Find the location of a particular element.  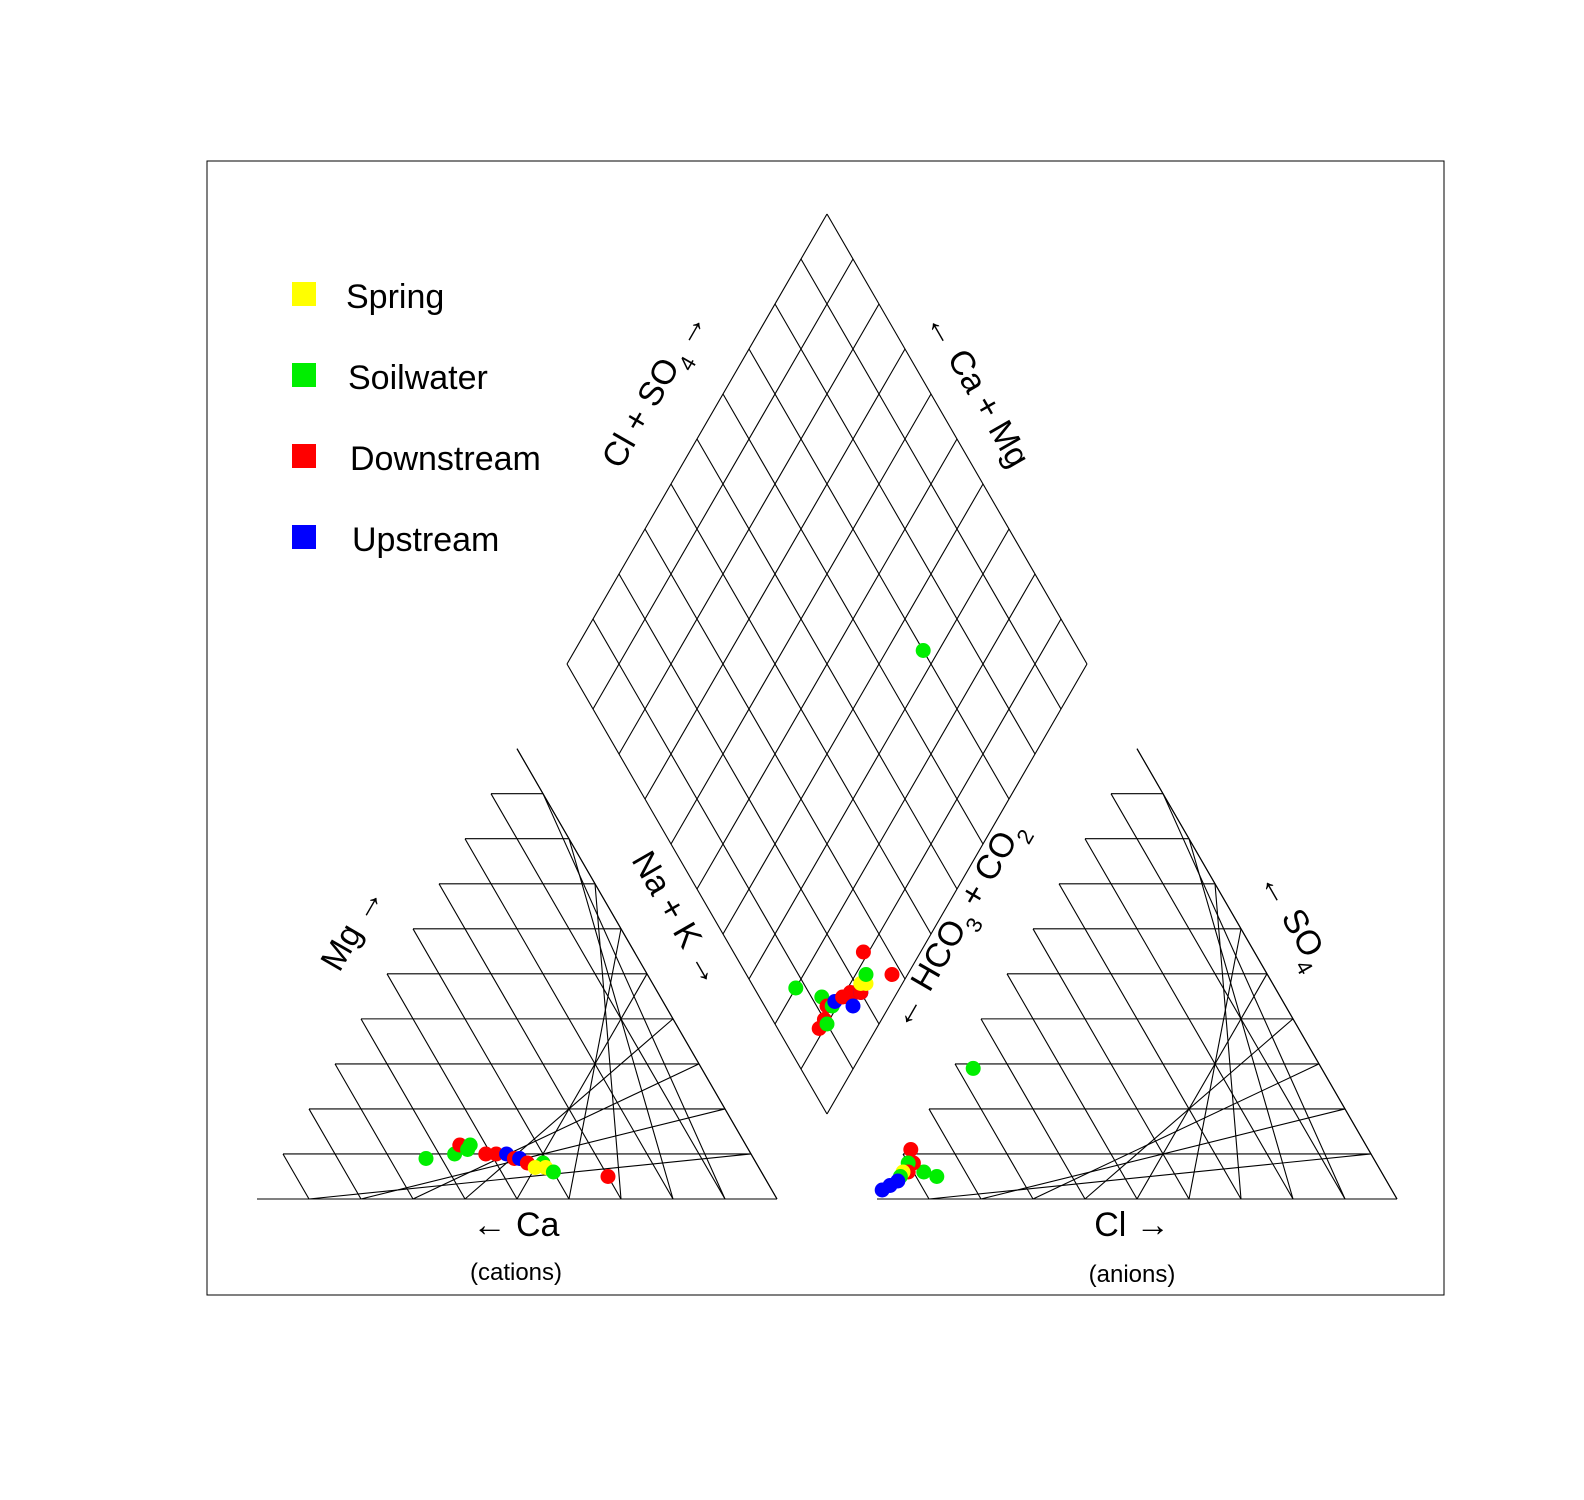

anion-sub-label: (anions) is located at coordinates (1132, 1274).